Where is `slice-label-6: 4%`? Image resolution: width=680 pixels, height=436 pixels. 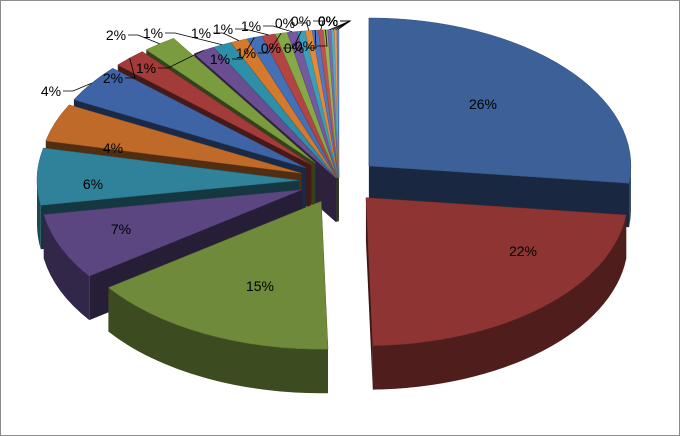 slice-label-6: 4% is located at coordinates (113, 148).